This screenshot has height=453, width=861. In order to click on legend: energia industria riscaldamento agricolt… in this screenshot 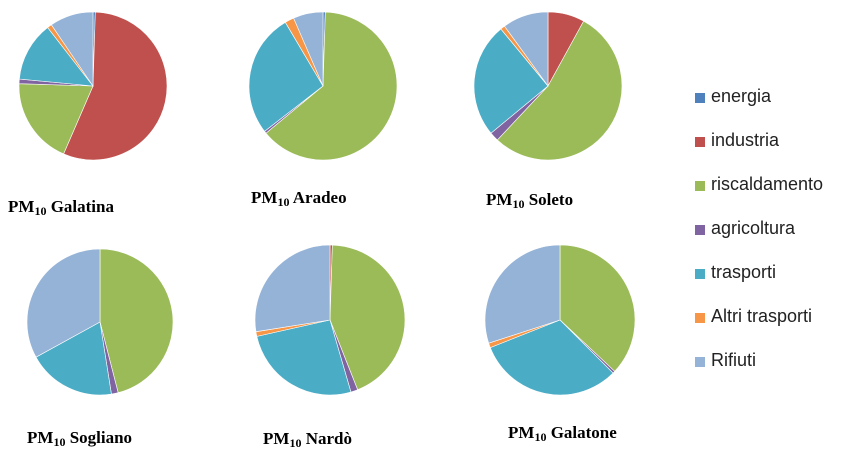, I will do `click(775, 237)`.